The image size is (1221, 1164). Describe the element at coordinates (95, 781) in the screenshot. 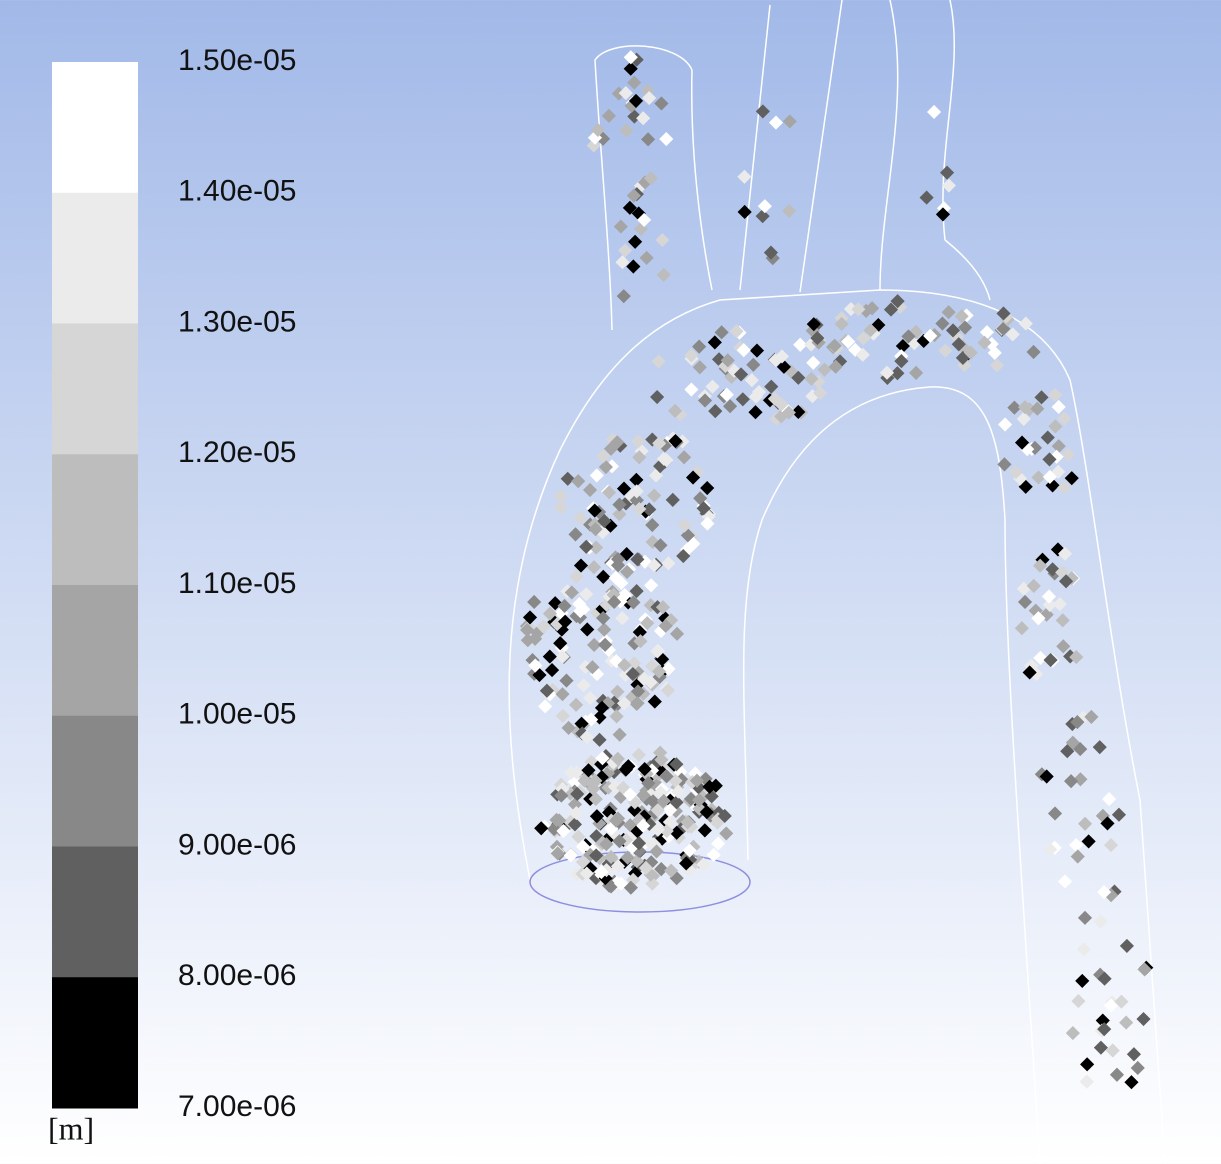

I see `color-band` at that location.